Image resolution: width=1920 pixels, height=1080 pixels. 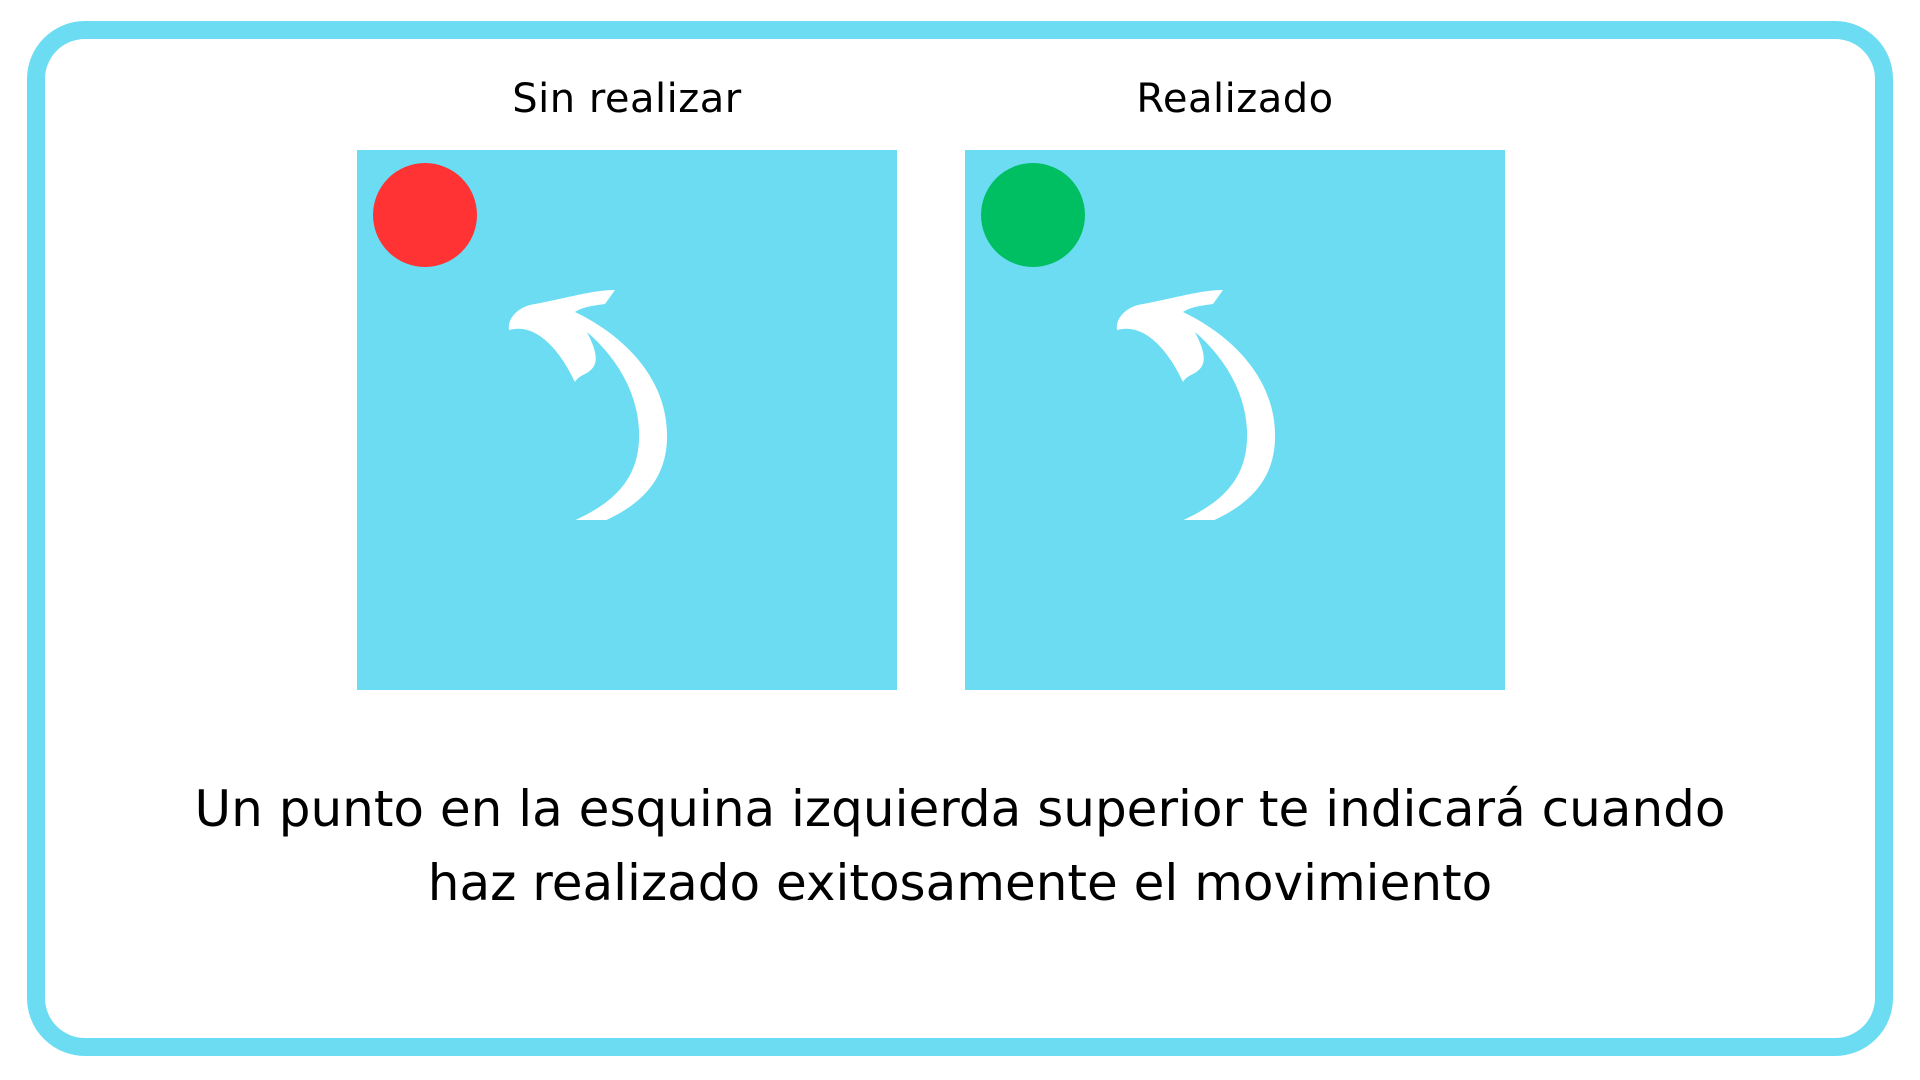 I want to click on panel-title-done: Realizado, so click(x=1235, y=99).